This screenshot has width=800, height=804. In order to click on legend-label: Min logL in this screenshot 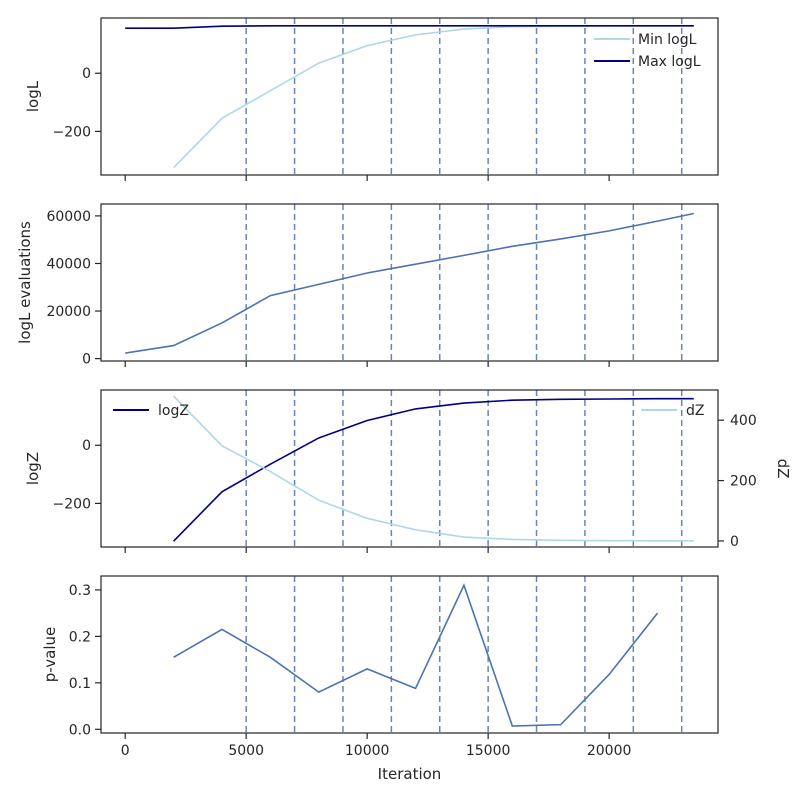, I will do `click(667, 40)`.